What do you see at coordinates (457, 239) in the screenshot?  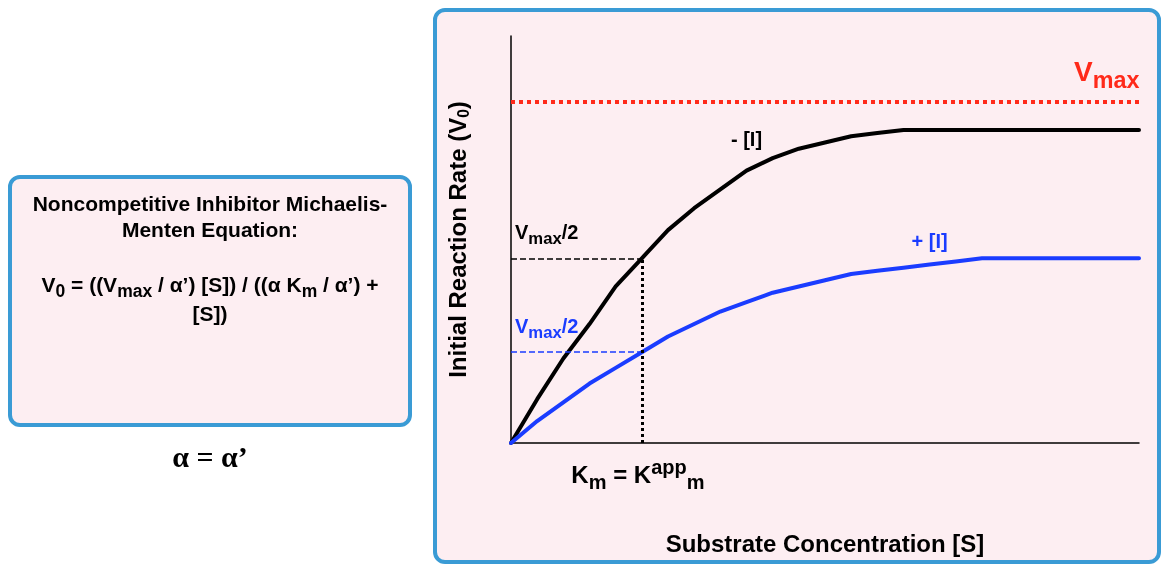 I see `y-axis-title: Initial Reaction Rate (V0)` at bounding box center [457, 239].